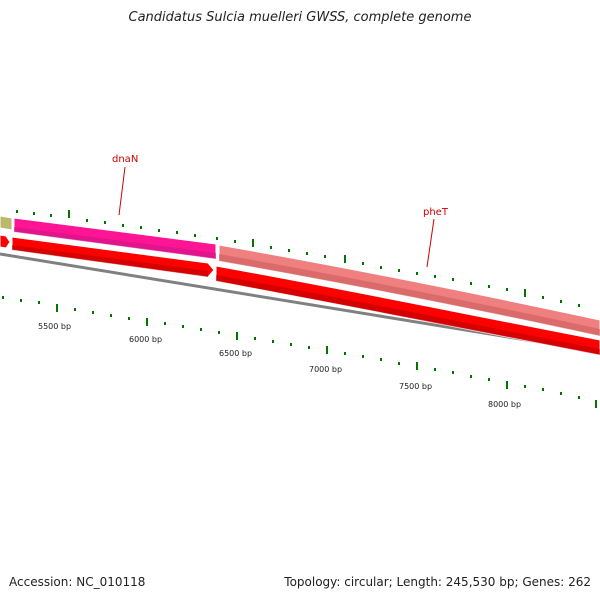 The width and height of the screenshot is (600, 600). I want to click on cds-arrow-middle-shade, so click(110, 261).